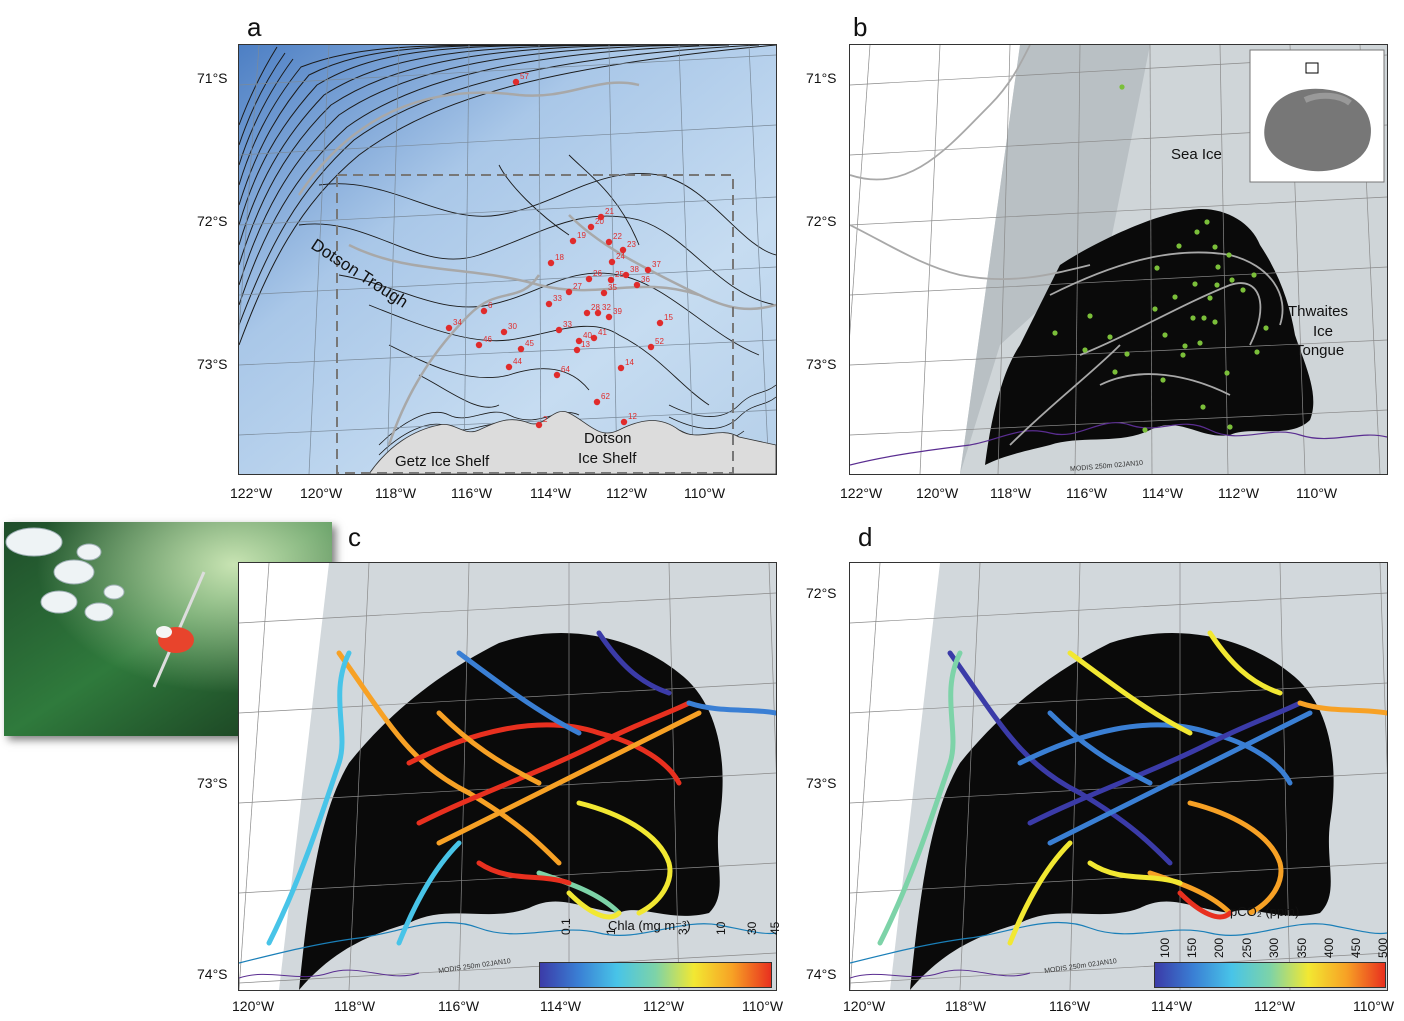  I want to click on lon-label: 114°W, so click(561, 1006).